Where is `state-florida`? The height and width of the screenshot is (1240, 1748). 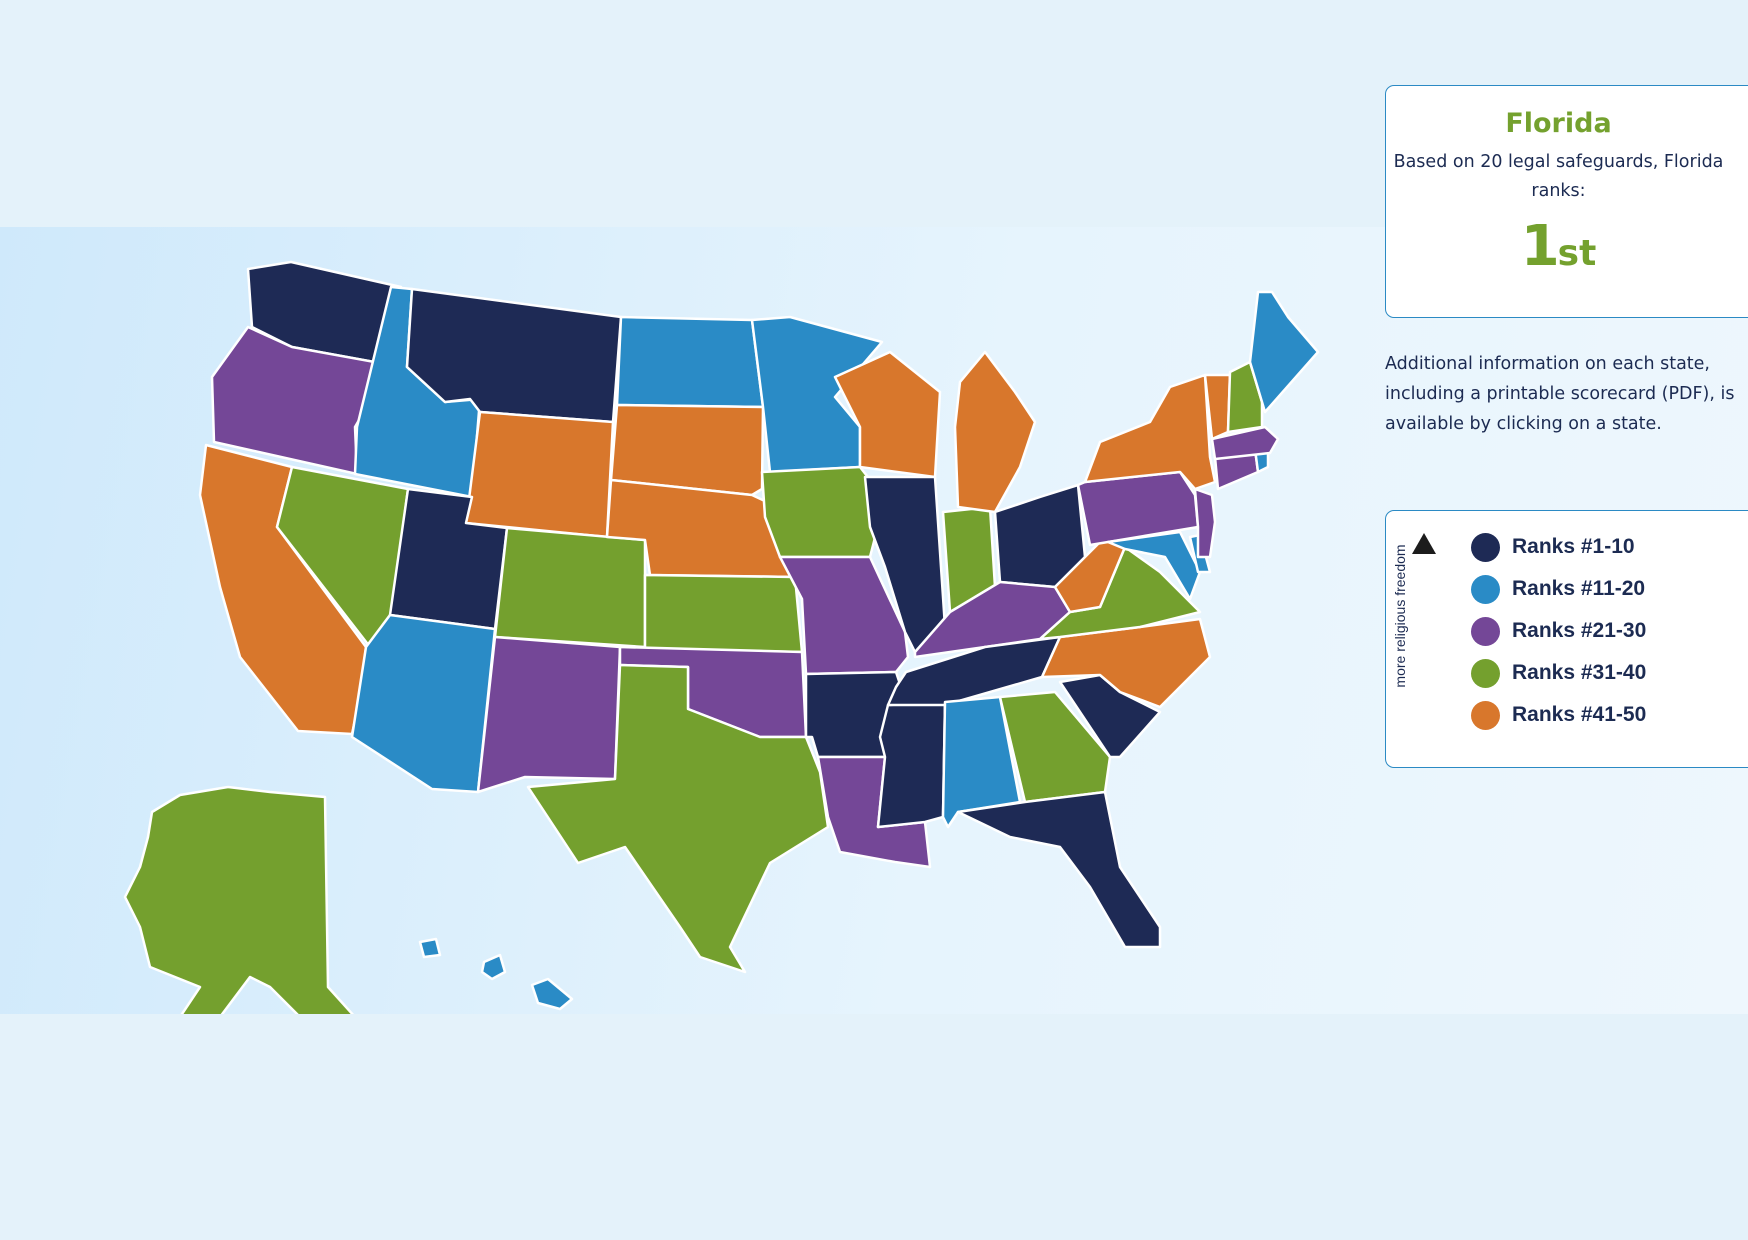 state-florida is located at coordinates (1059, 869).